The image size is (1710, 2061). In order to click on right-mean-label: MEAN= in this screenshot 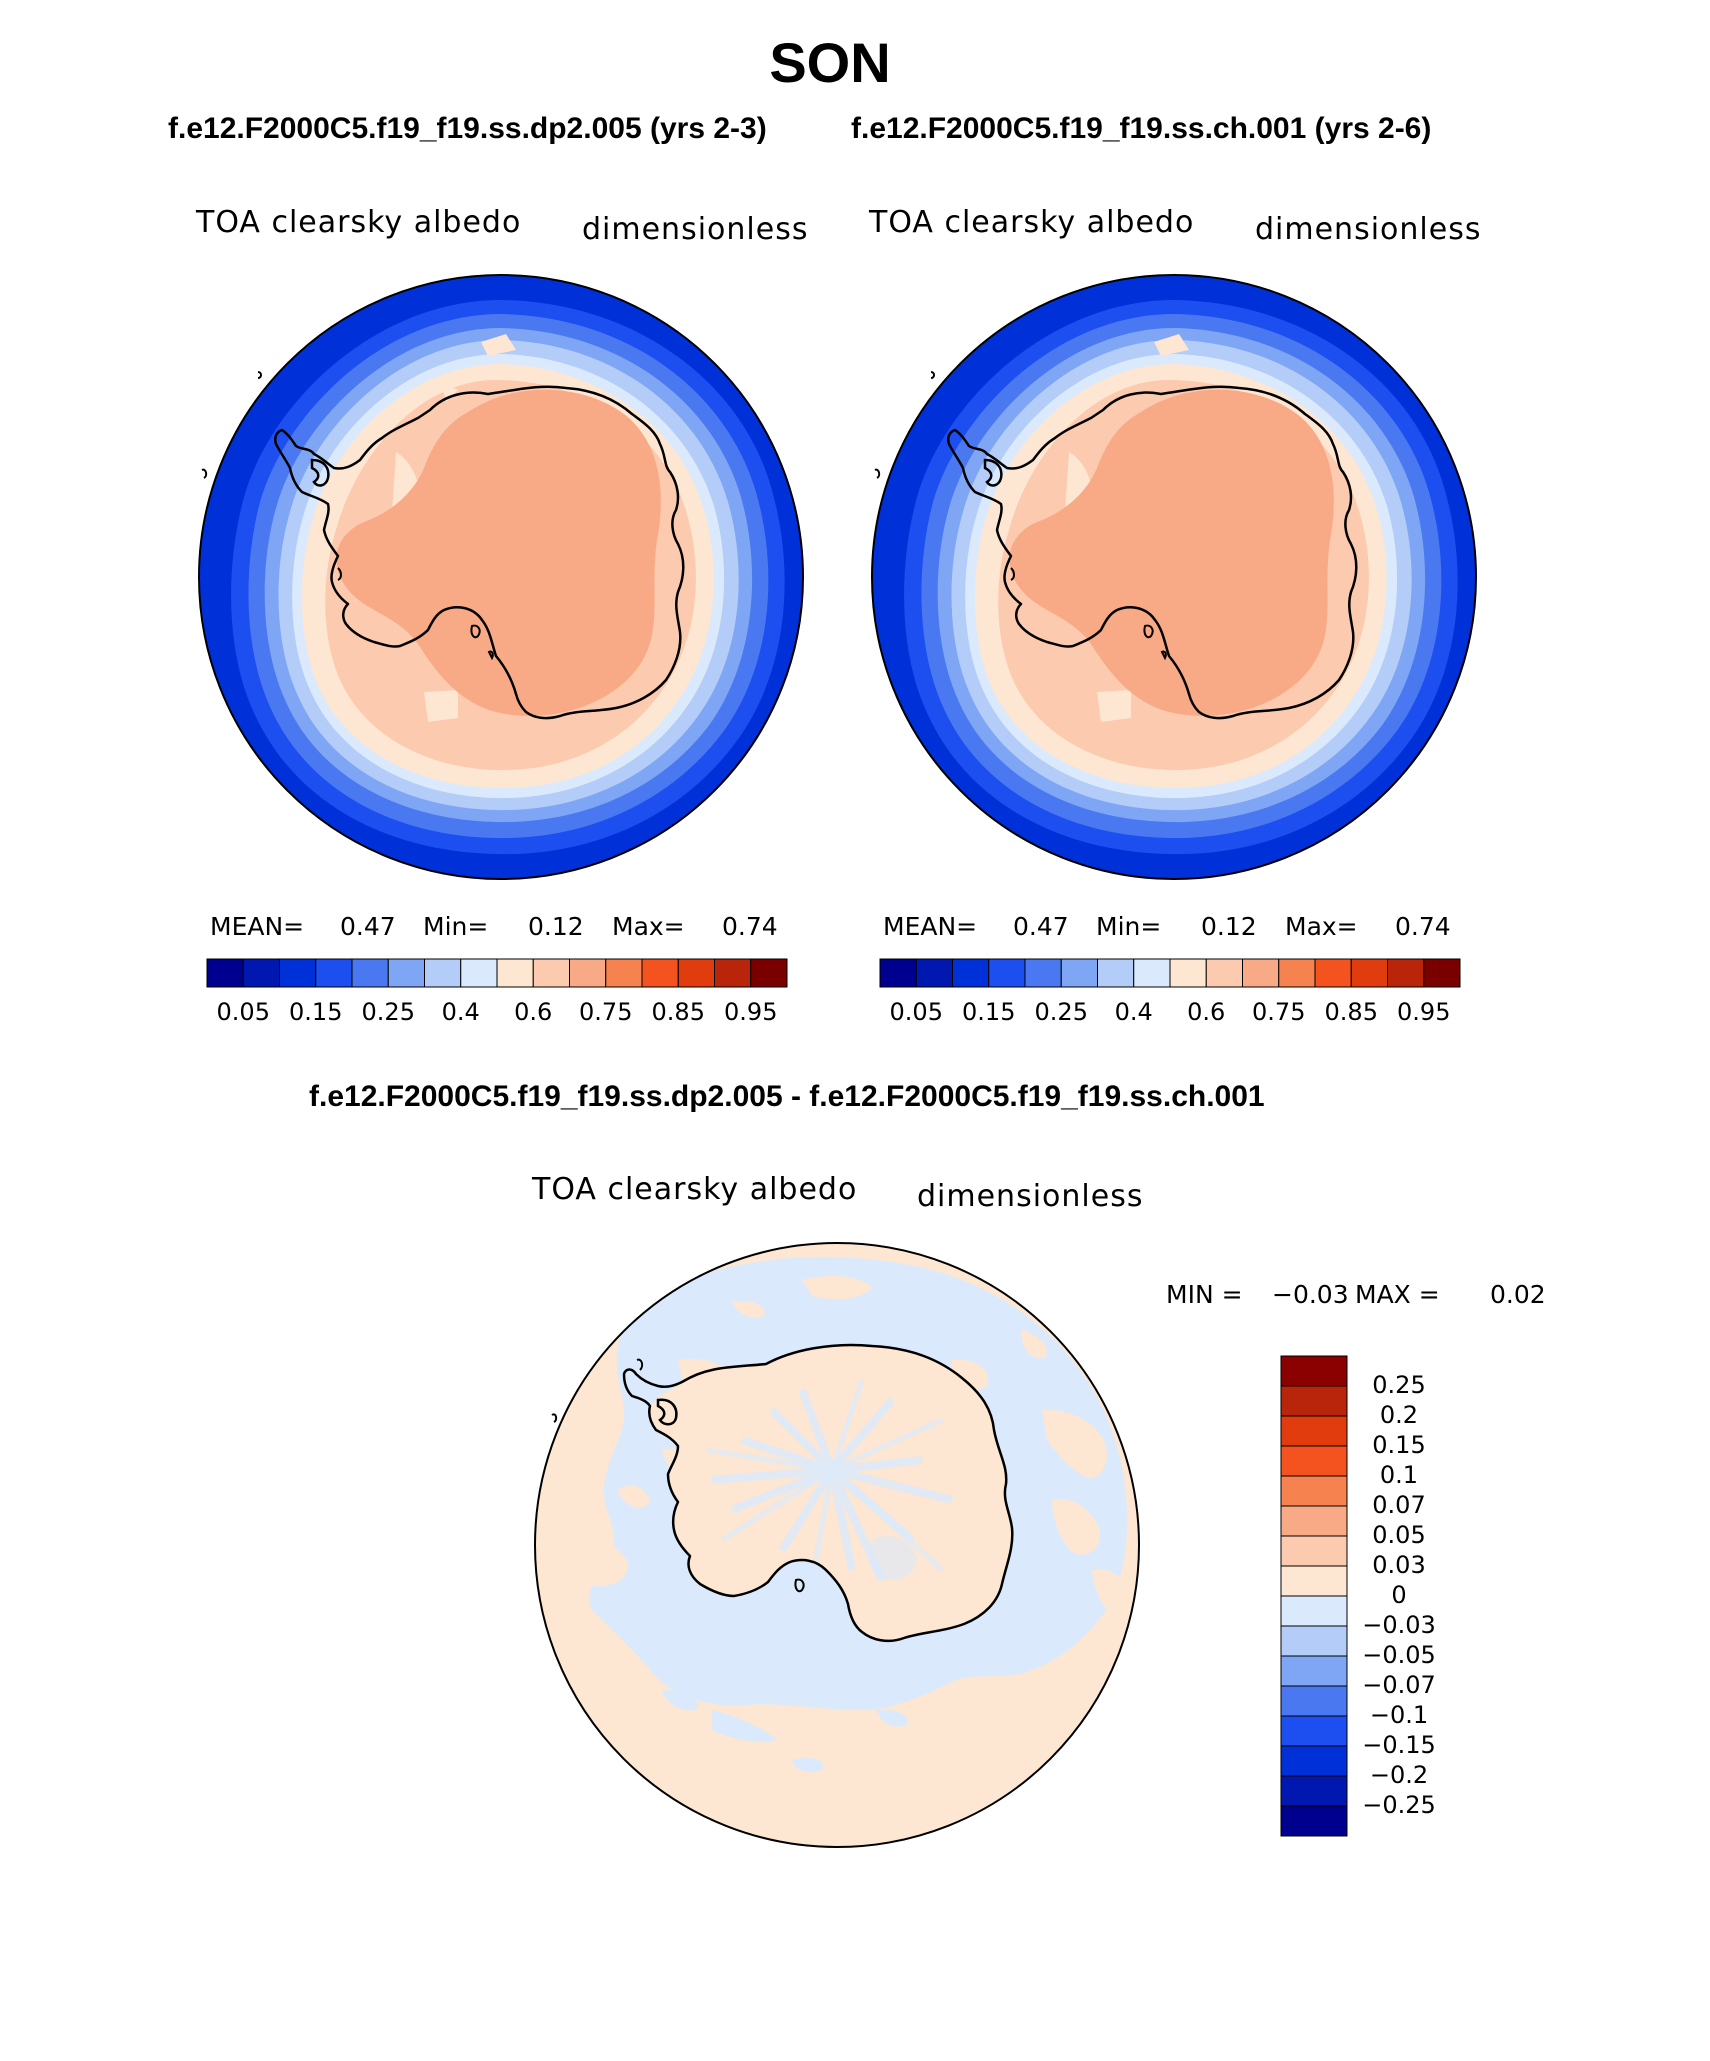, I will do `click(930, 926)`.